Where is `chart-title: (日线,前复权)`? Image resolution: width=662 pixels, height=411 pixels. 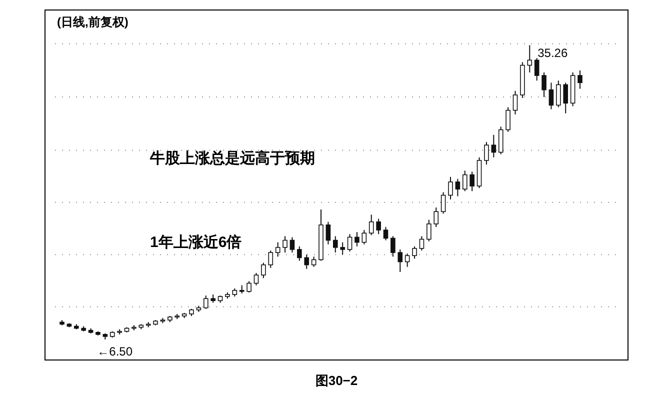
chart-title: (日线,前复权) is located at coordinates (92, 22).